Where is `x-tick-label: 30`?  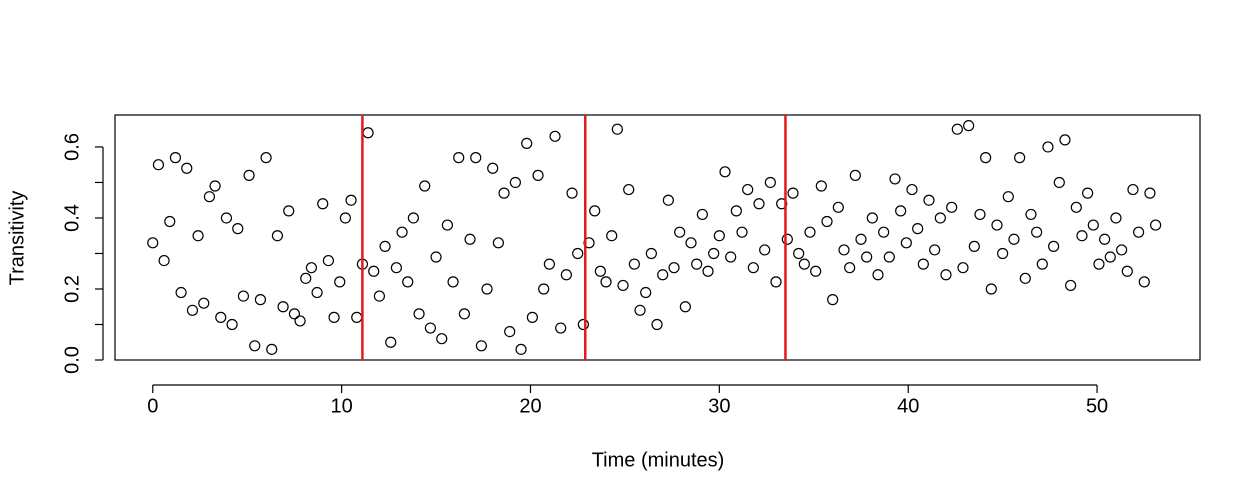
x-tick-label: 30 is located at coordinates (719, 406).